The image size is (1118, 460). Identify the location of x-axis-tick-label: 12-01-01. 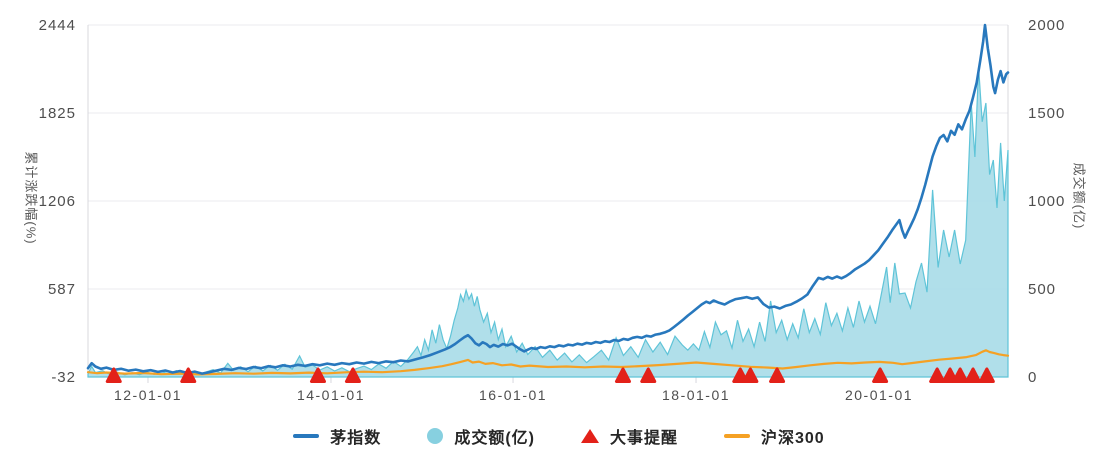
(148, 395).